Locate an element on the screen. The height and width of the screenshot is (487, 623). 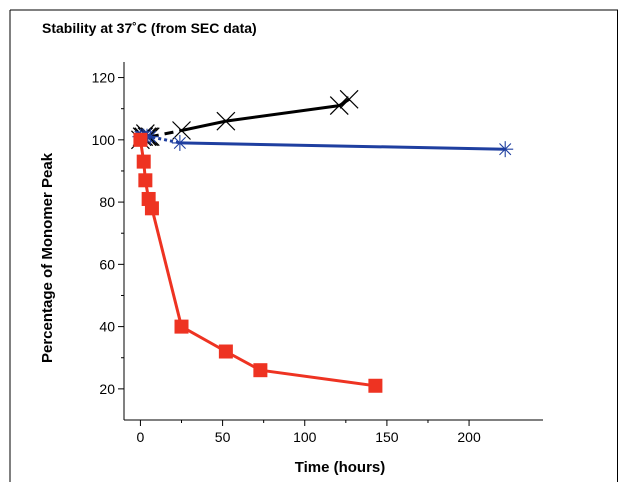
y-tick-label: 60 is located at coordinates (107, 264).